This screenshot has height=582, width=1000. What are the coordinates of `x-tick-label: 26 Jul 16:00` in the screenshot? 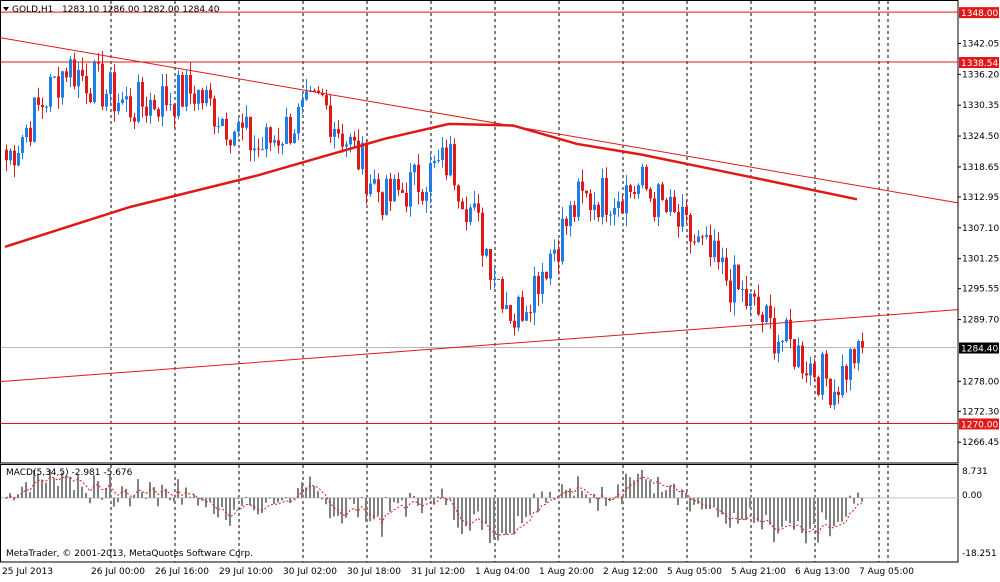 It's located at (182, 572).